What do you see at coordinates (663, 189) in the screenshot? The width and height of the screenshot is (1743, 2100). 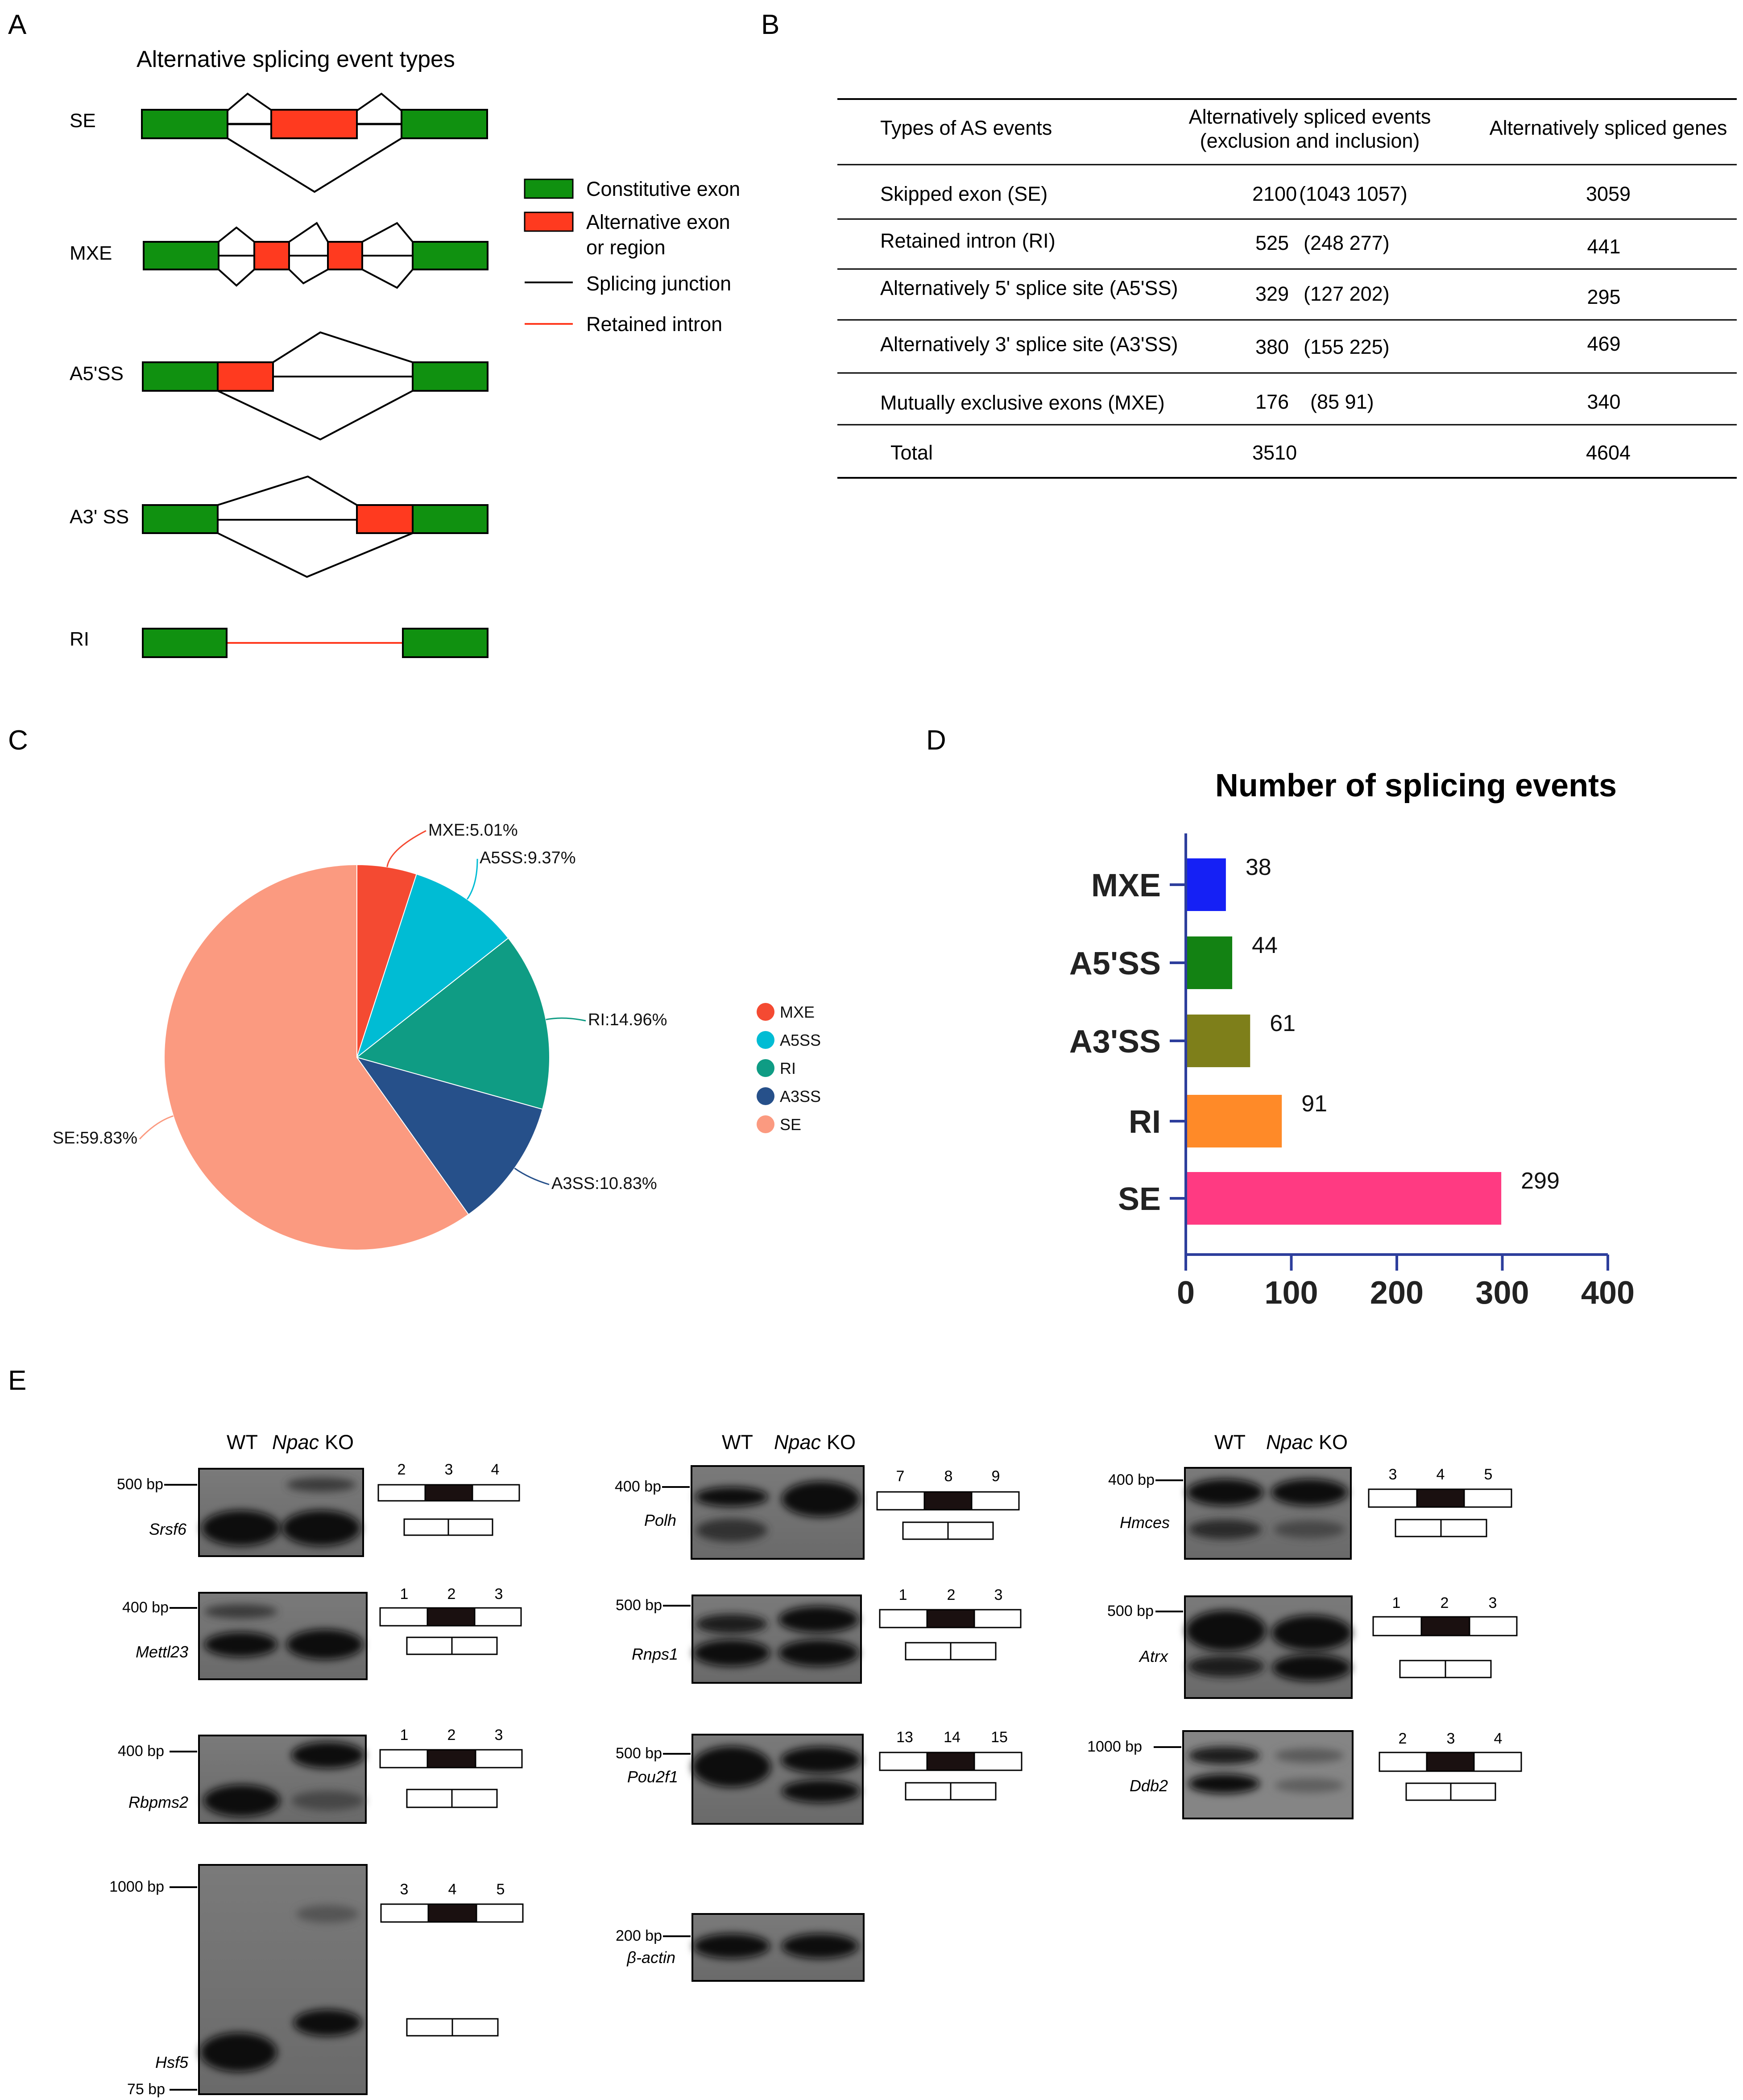 I see `legend-constitutive-exon: Constitutive exon` at bounding box center [663, 189].